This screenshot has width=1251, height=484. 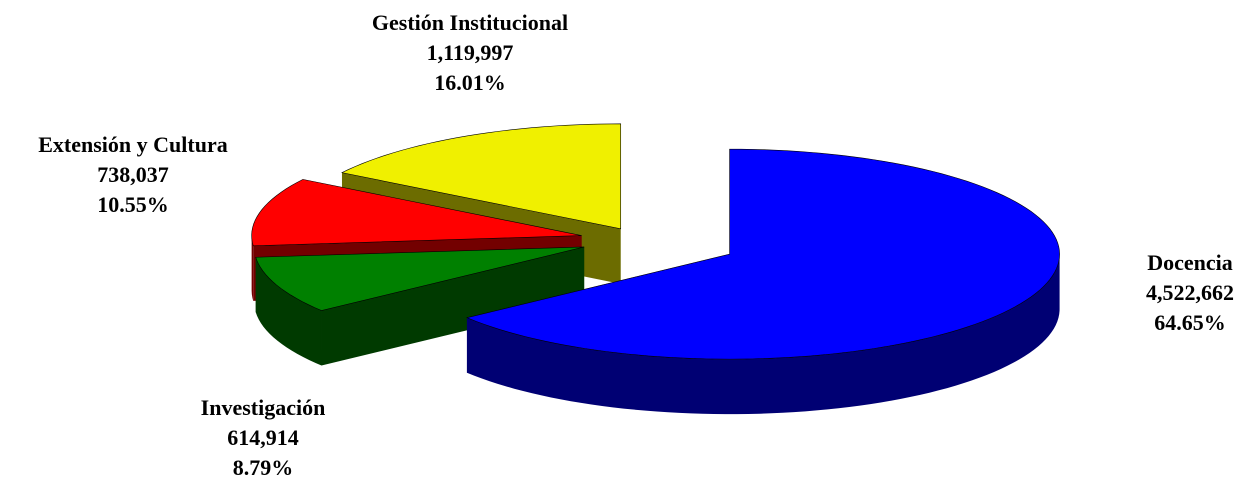 What do you see at coordinates (1190, 292) in the screenshot?
I see `value-label: 4,522,662` at bounding box center [1190, 292].